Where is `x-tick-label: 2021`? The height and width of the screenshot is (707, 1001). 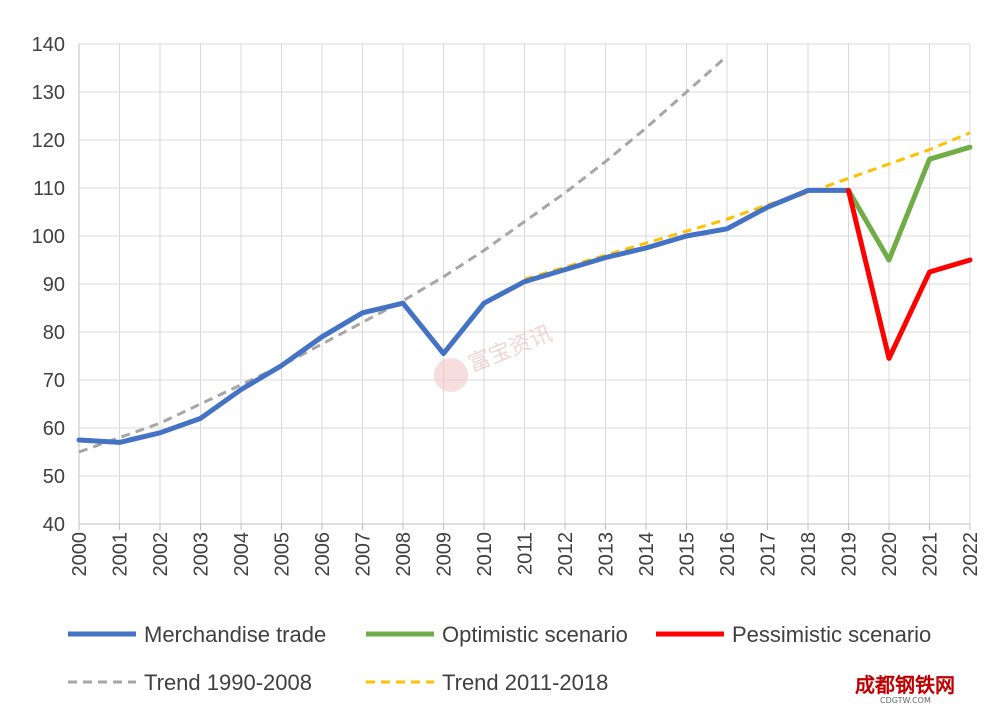
x-tick-label: 2021 is located at coordinates (931, 554).